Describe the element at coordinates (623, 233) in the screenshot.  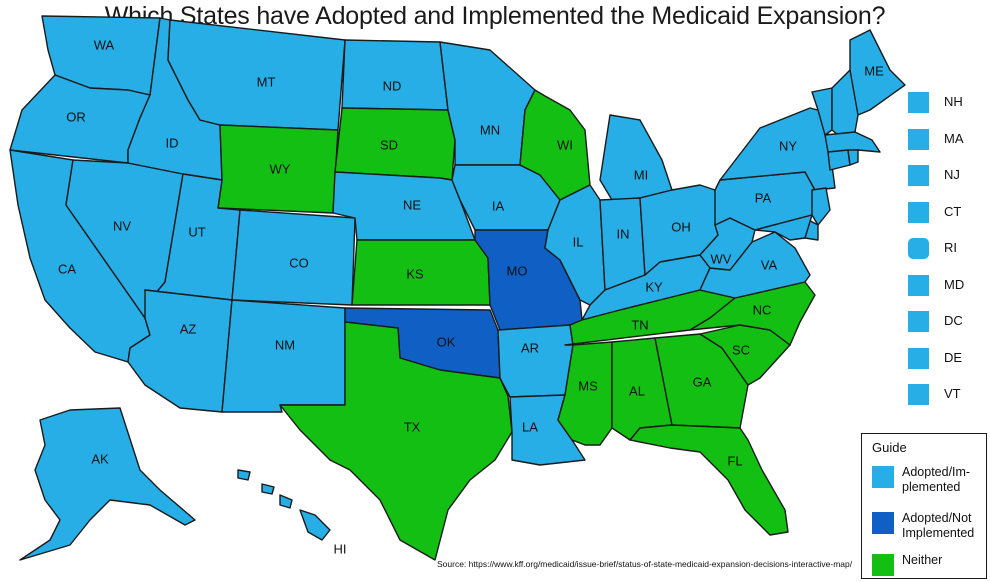
I see `label-in: IN` at that location.